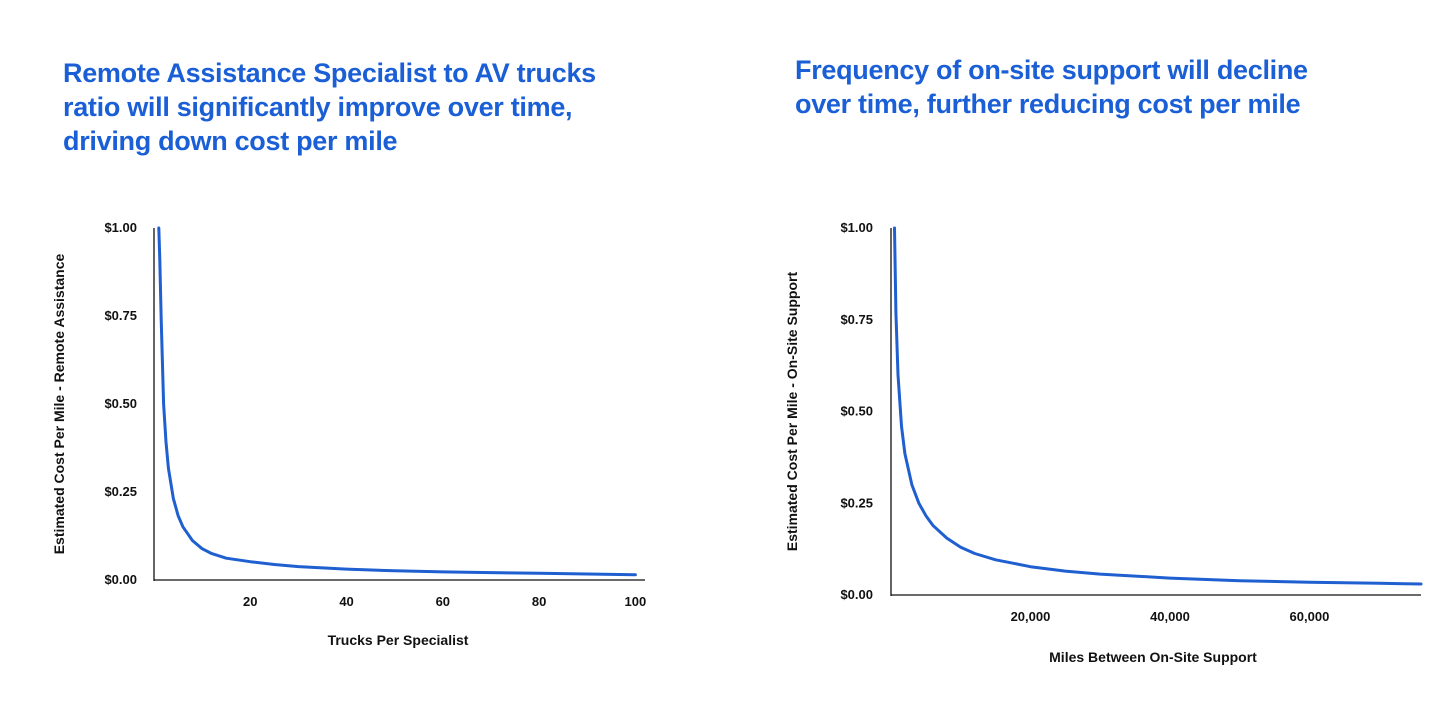 The width and height of the screenshot is (1456, 723). Describe the element at coordinates (346, 601) in the screenshot. I see `x-tick-label: 40` at that location.